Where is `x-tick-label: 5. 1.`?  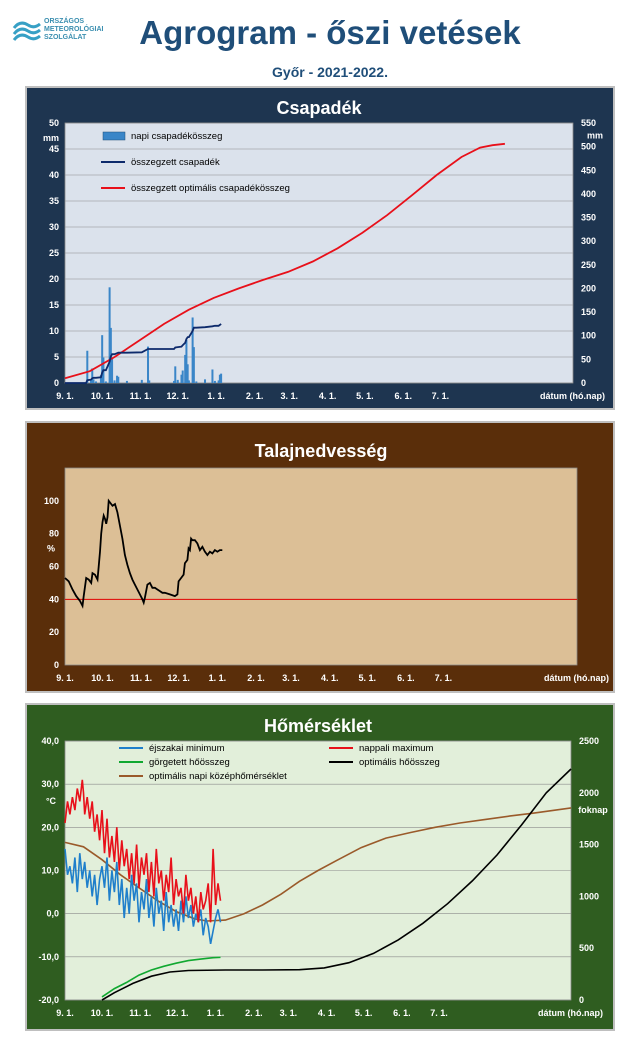 x-tick-label: 5. 1. is located at coordinates (367, 678).